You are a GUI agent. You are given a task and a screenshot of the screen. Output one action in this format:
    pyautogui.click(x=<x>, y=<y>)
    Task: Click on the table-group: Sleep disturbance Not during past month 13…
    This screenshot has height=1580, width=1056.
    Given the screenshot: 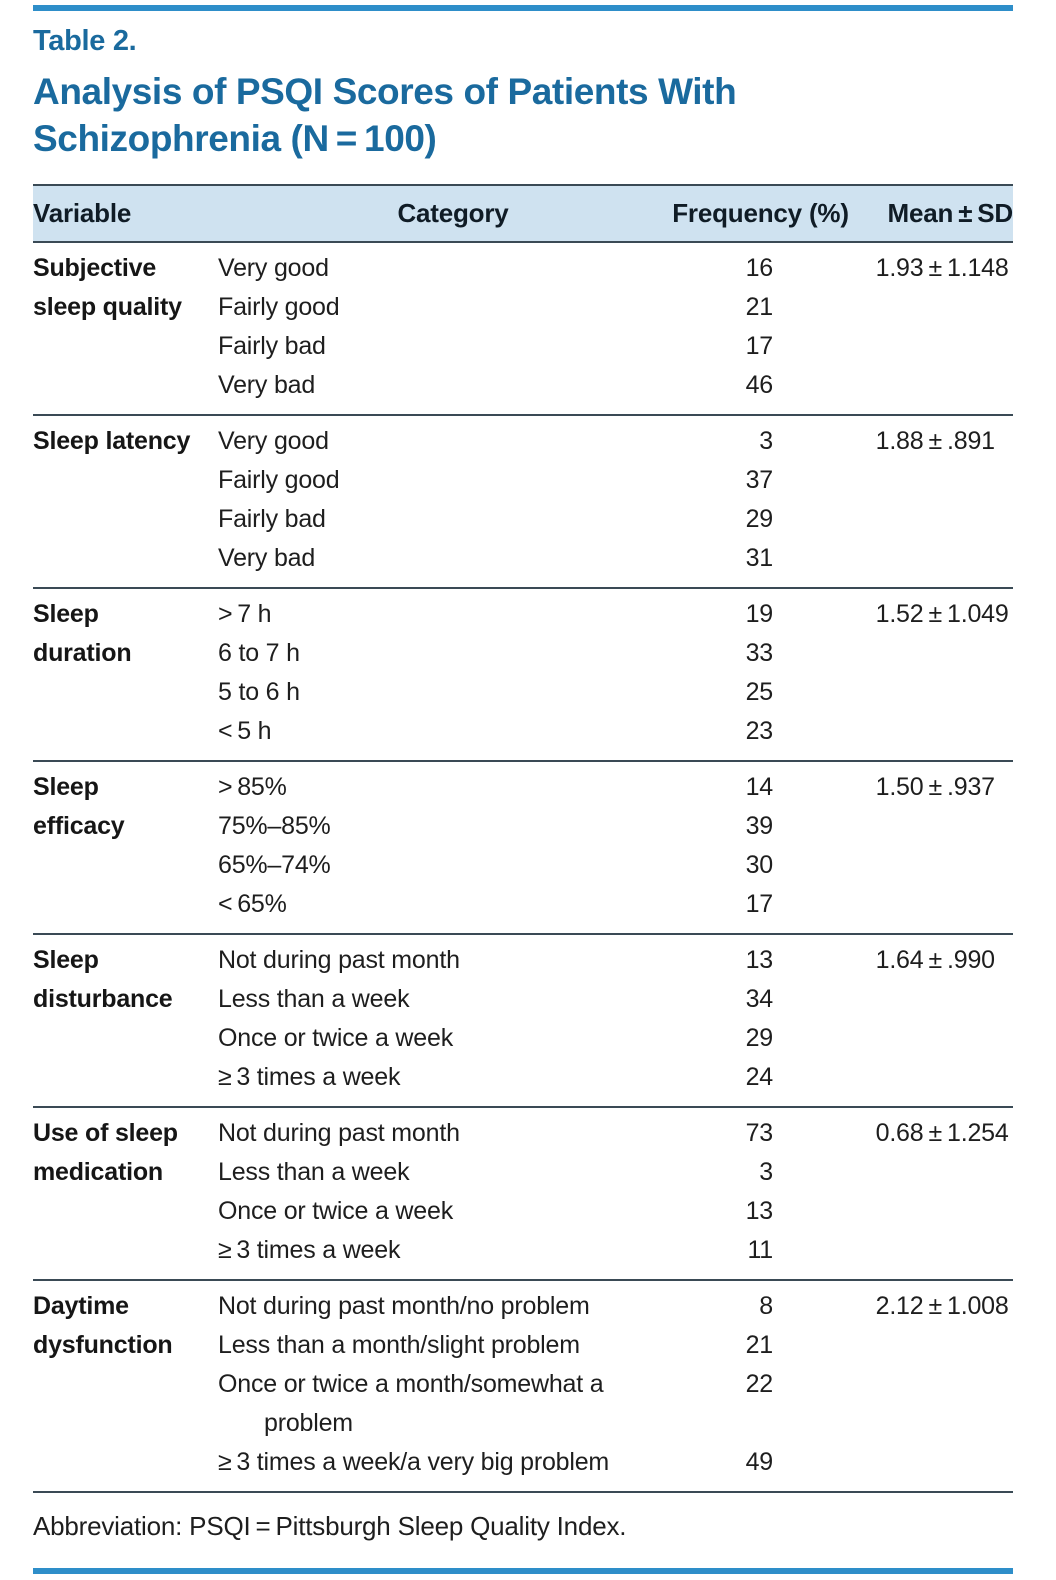 What is the action you would take?
    pyautogui.click(x=523, y=1021)
    